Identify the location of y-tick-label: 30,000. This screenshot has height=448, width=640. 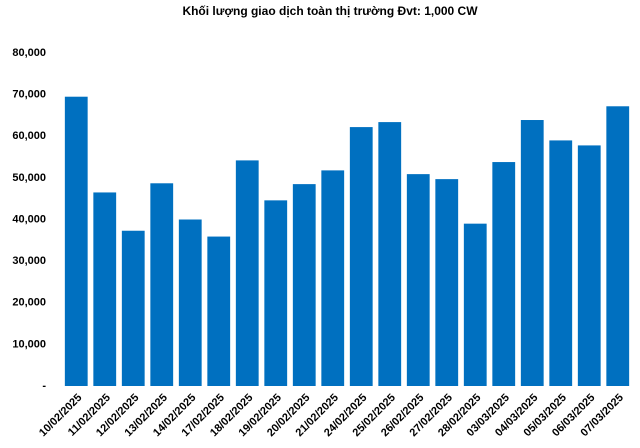
(29, 261).